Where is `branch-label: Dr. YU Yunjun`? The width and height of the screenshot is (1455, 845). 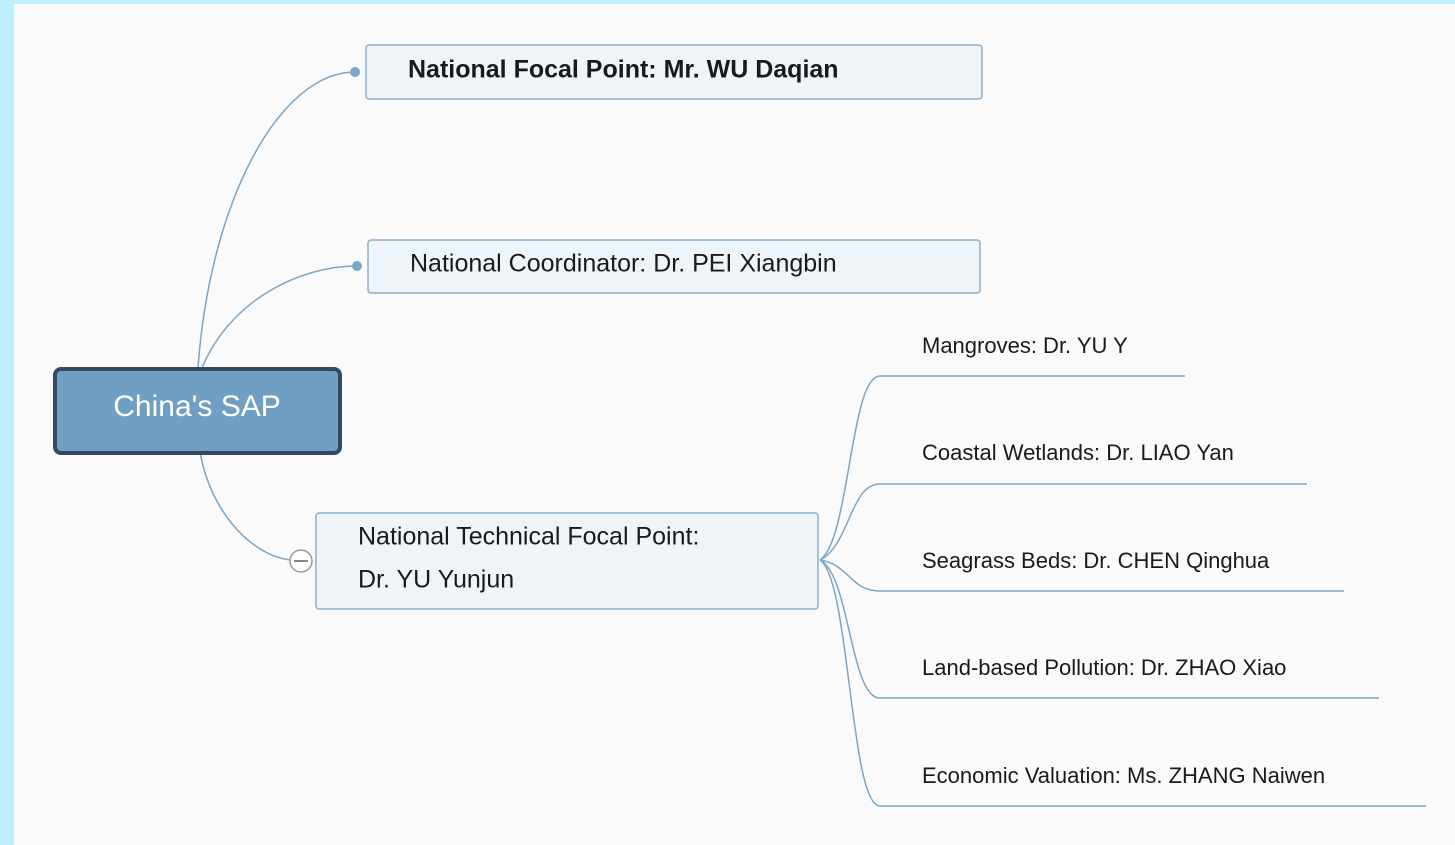
branch-label: Dr. YU Yunjun is located at coordinates (436, 580).